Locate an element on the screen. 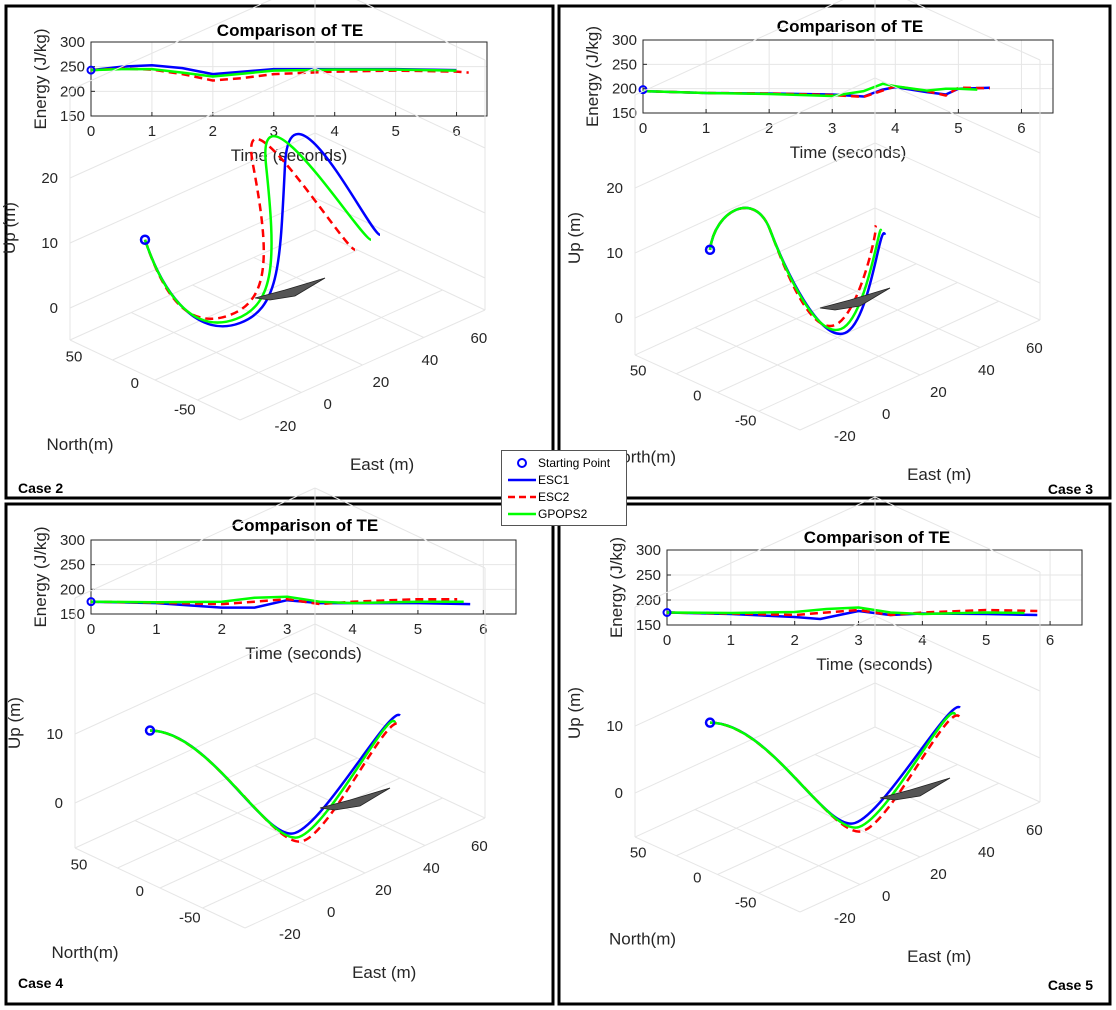 This screenshot has width=1116, height=1010. series-line-esc2 is located at coordinates (274, 601).